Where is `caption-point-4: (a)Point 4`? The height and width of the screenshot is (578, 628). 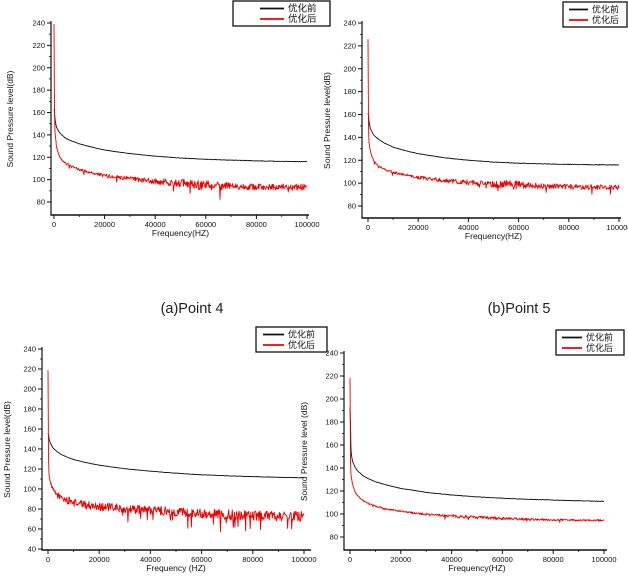 caption-point-4: (a)Point 4 is located at coordinates (192, 309).